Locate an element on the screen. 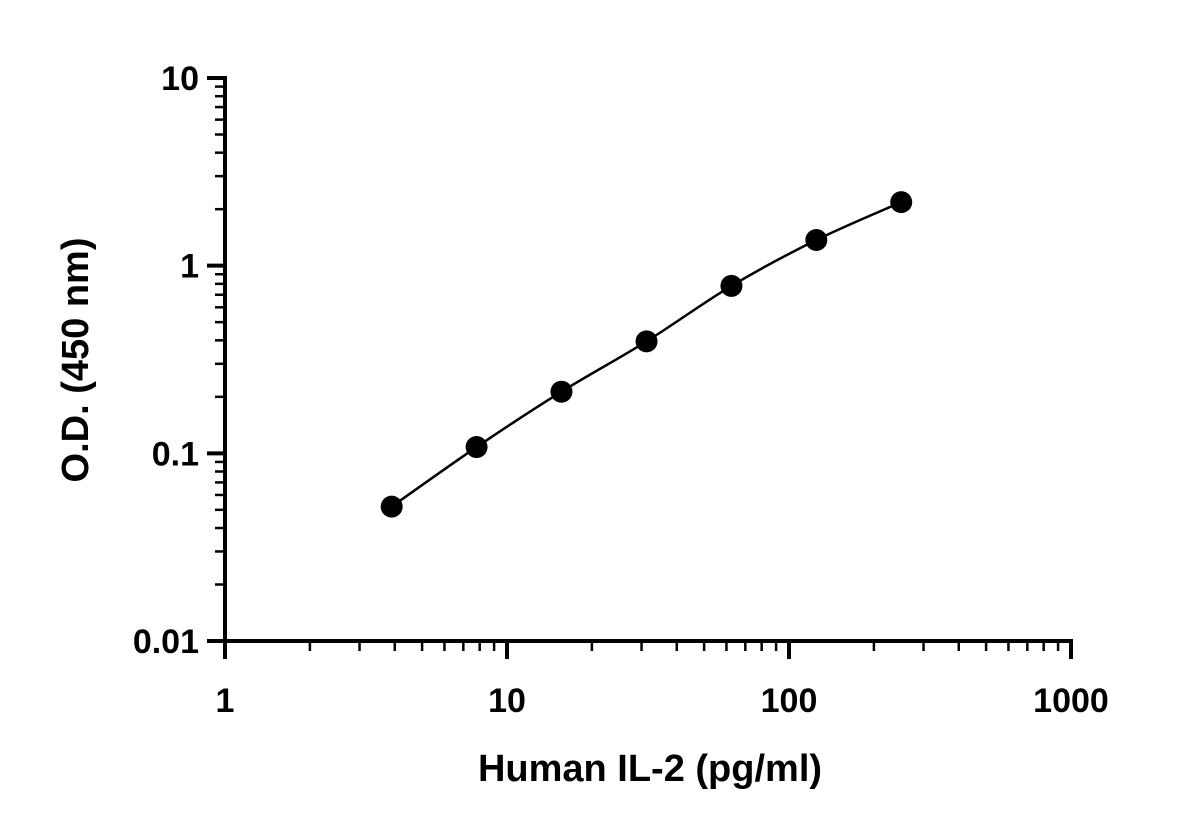 The image size is (1200, 831). y-tick-label: 0.01 is located at coordinates (166, 642).